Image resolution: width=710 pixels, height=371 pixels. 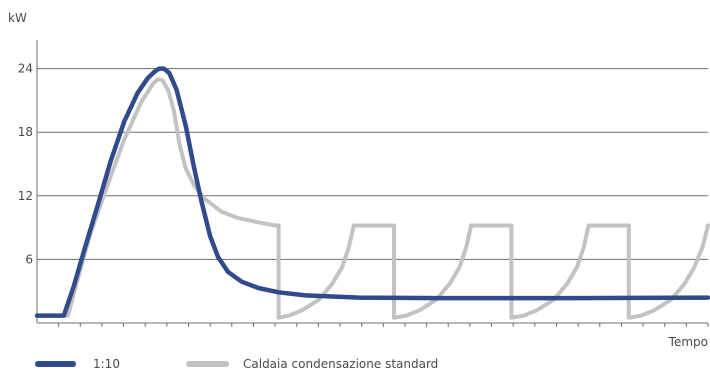 I want to click on y-tick-label-6: 6, so click(x=29, y=259).